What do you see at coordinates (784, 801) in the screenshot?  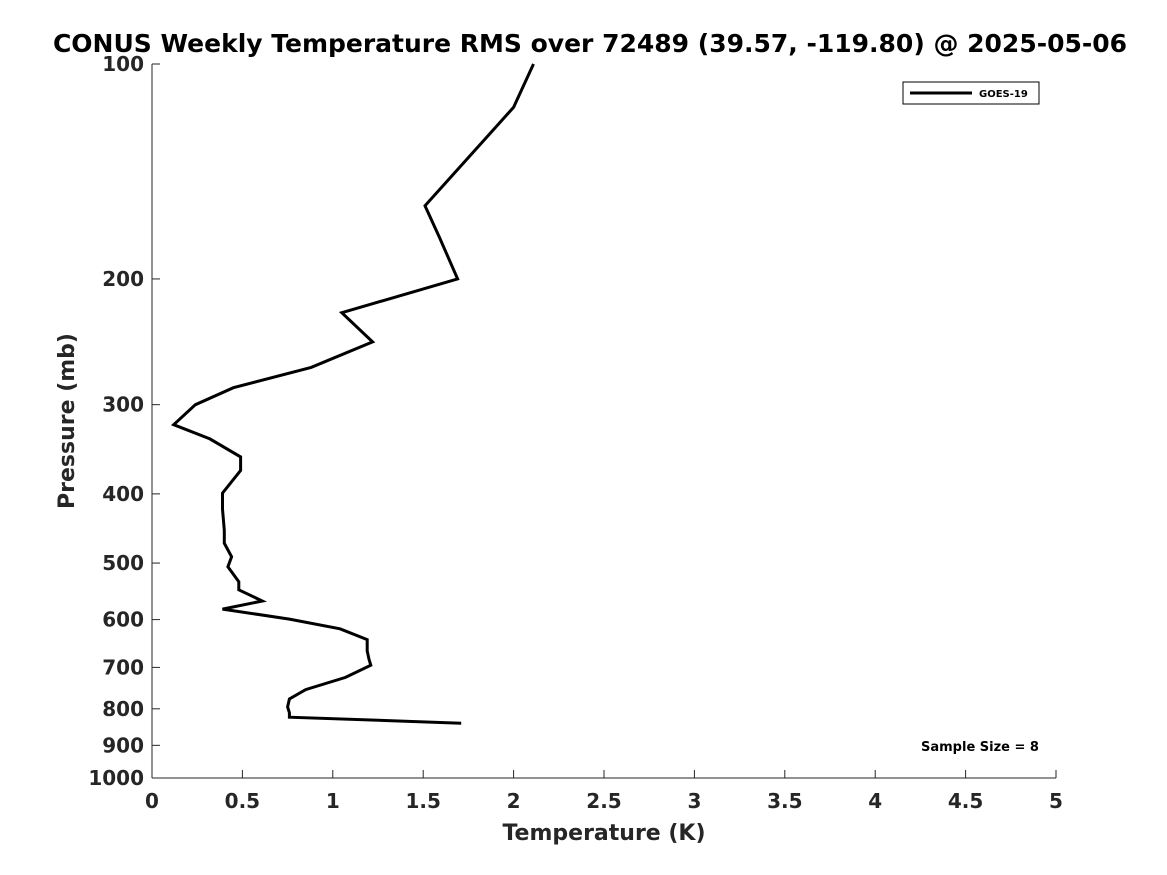 I see `x-tick-label: 3.5` at bounding box center [784, 801].